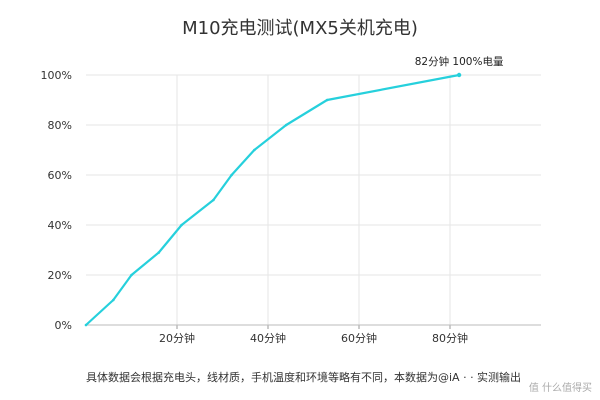  What do you see at coordinates (459, 75) in the screenshot?
I see `annotation-marker` at bounding box center [459, 75].